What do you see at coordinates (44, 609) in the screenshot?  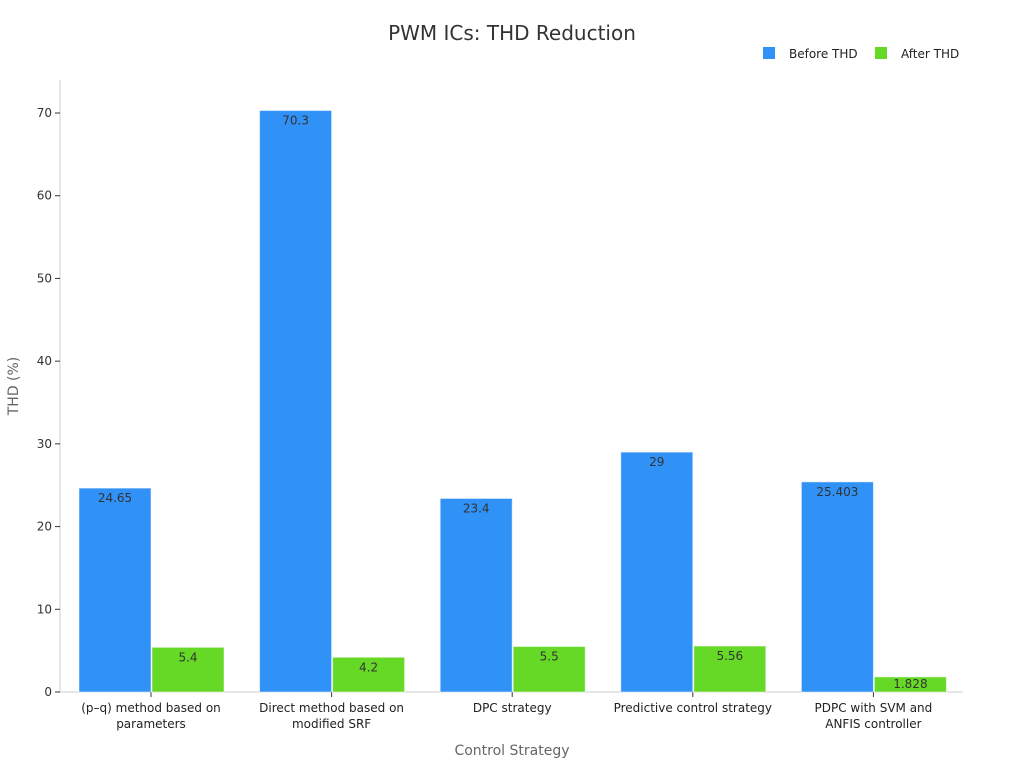 I see `y-tick-label: 10` at bounding box center [44, 609].